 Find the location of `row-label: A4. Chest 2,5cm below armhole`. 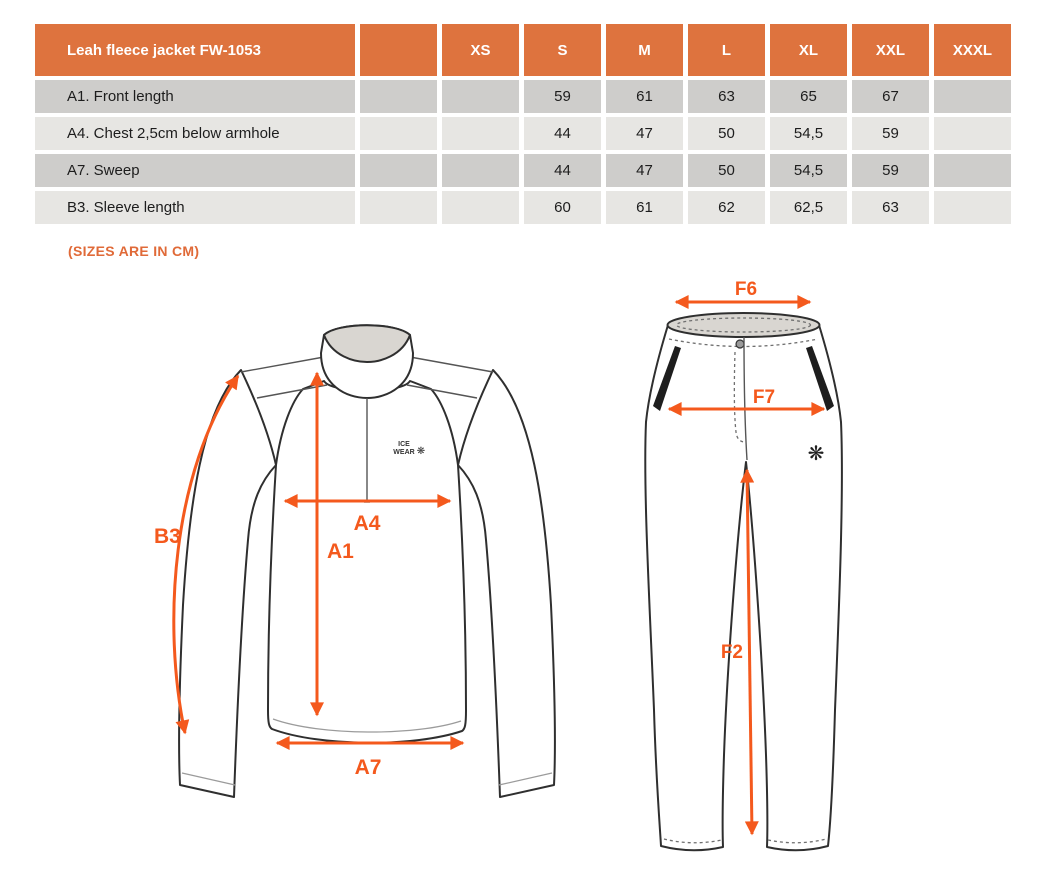

row-label: A4. Chest 2,5cm below armhole is located at coordinates (195, 133).